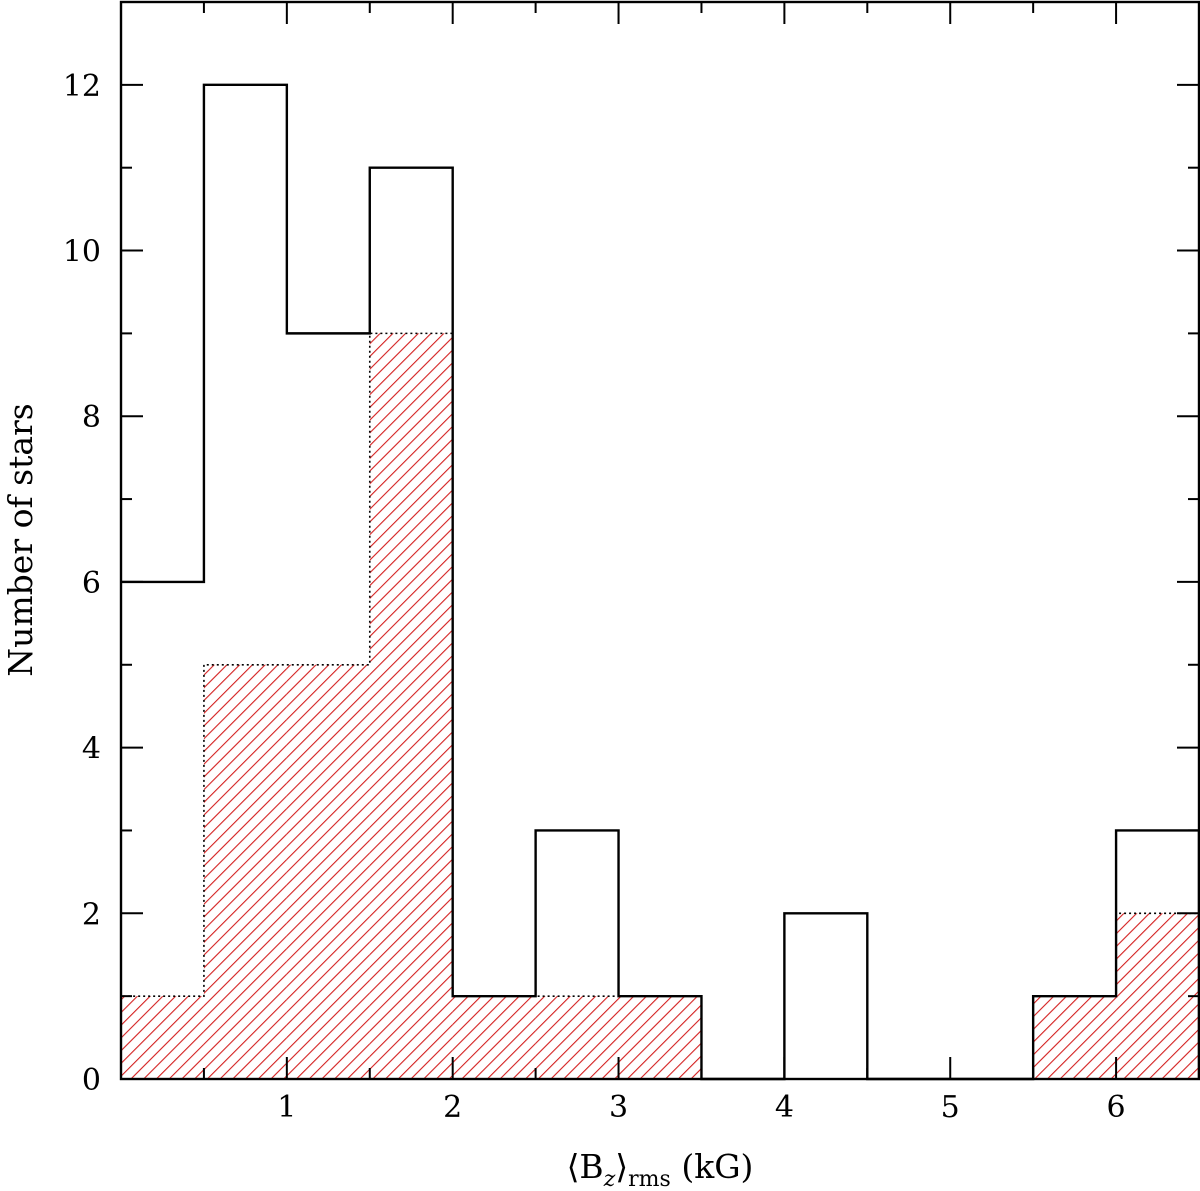 Image resolution: width=1200 pixels, height=1191 pixels. Describe the element at coordinates (618, 1107) in the screenshot. I see `x-tick-label: 3` at that location.